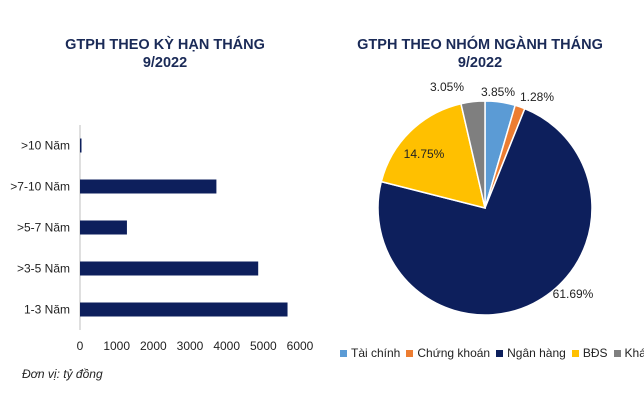  What do you see at coordinates (190, 346) in the screenshot?
I see `x-tick-label: 3000` at bounding box center [190, 346].